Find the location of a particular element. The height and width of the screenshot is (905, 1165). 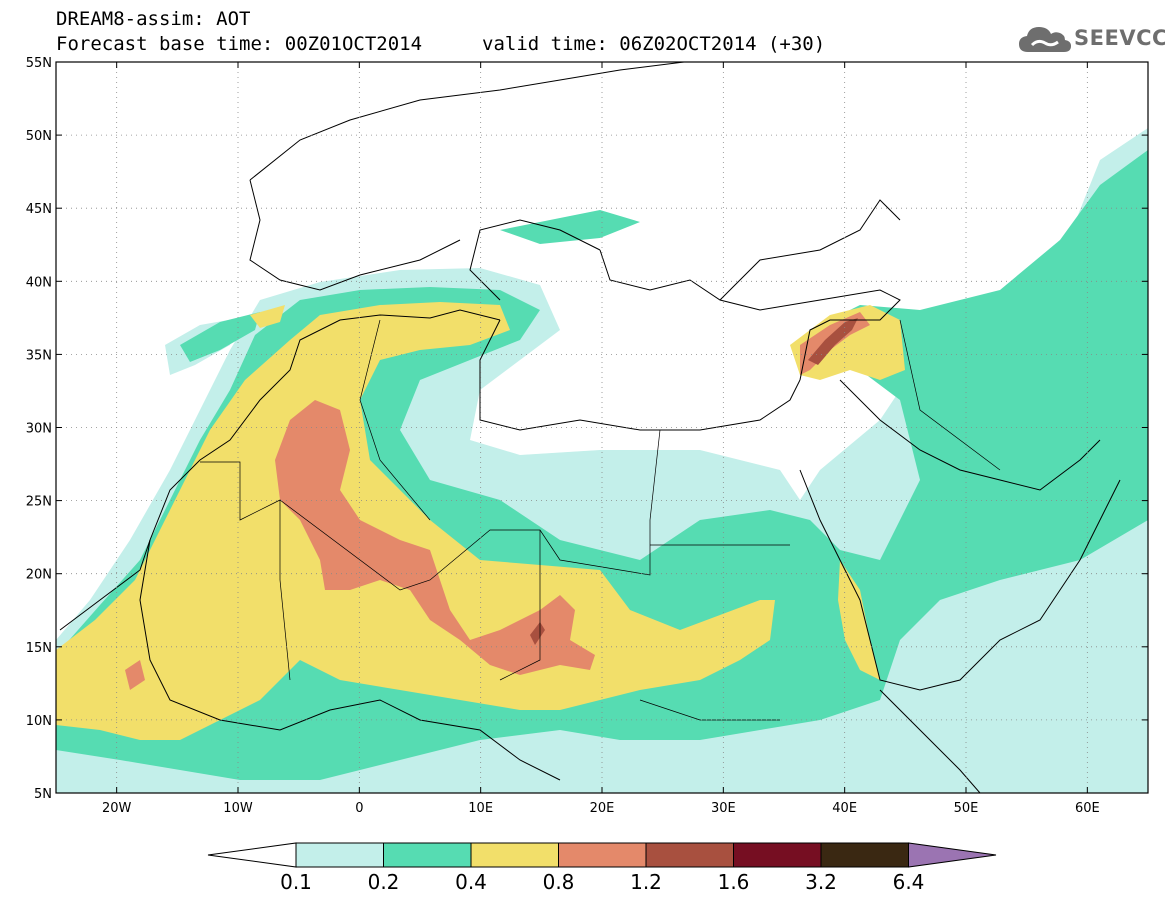

colorbar-label: 0.2 is located at coordinates (384, 882).